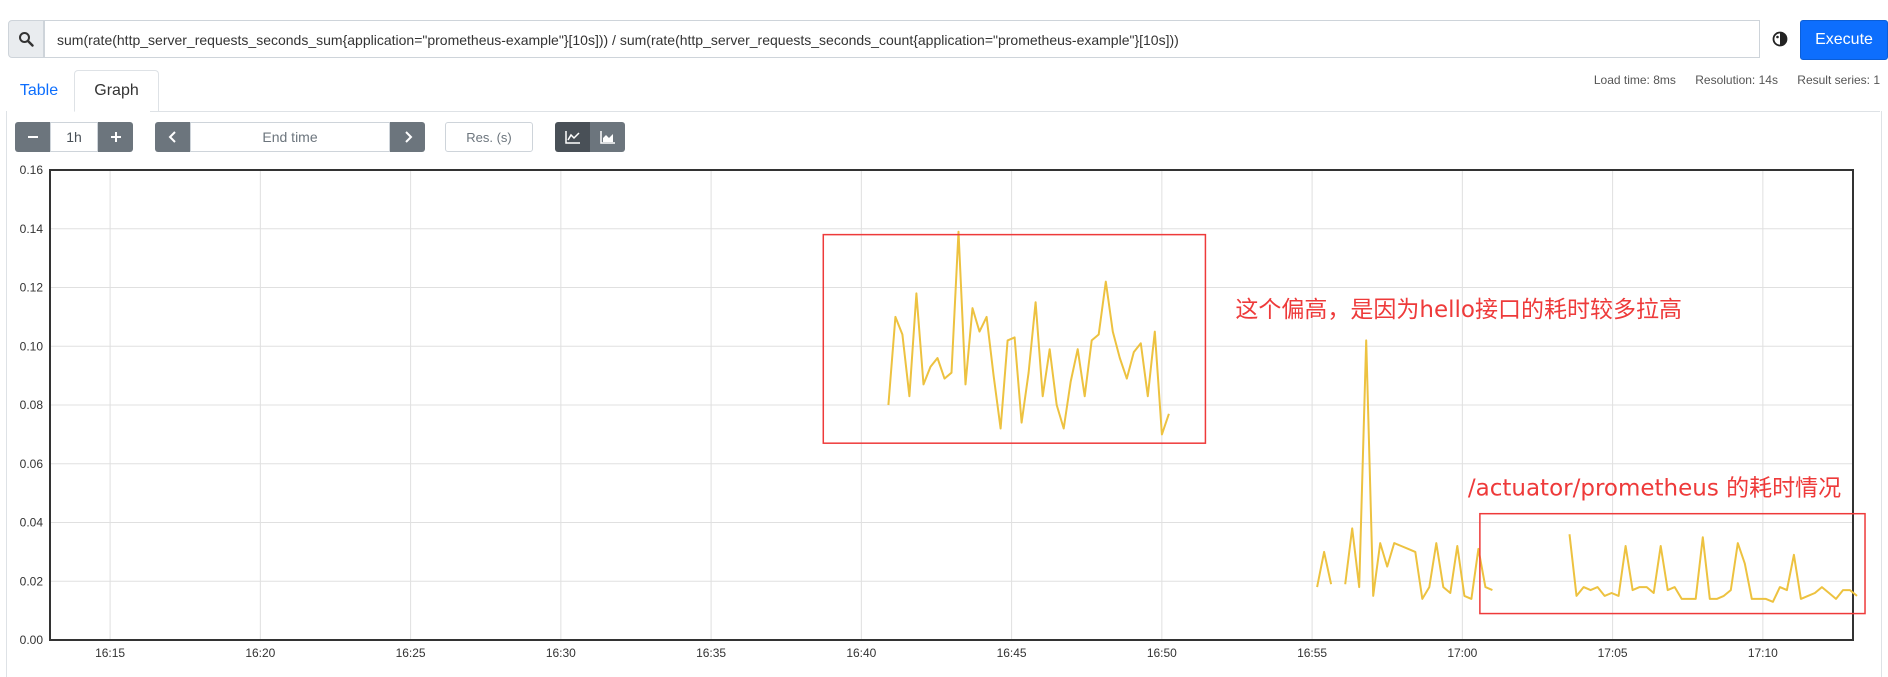 Image resolution: width=1888 pixels, height=677 pixels. I want to click on line-chart-button, so click(572, 137).